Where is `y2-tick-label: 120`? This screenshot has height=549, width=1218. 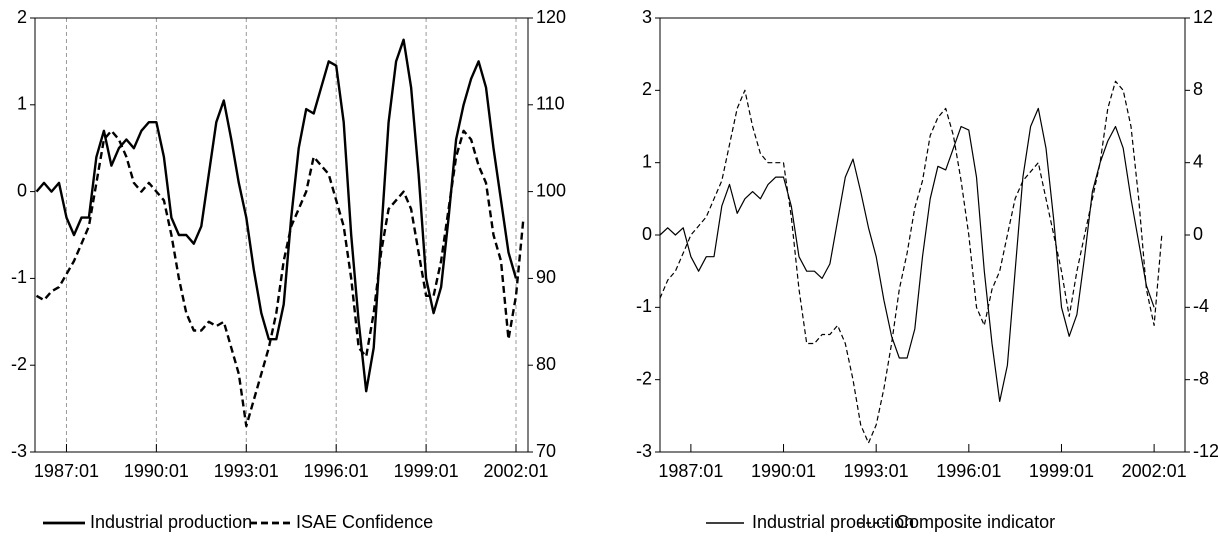
y2-tick-label: 120 is located at coordinates (551, 17).